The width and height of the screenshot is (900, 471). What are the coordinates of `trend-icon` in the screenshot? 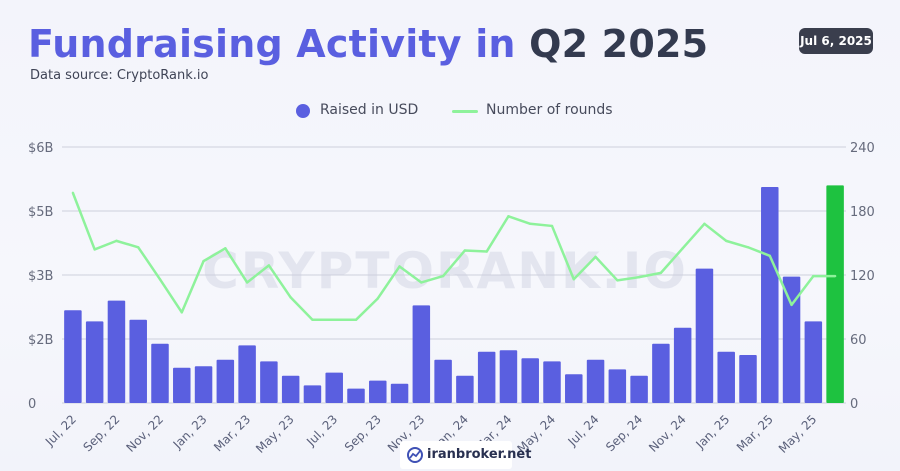 It's located at (415, 455).